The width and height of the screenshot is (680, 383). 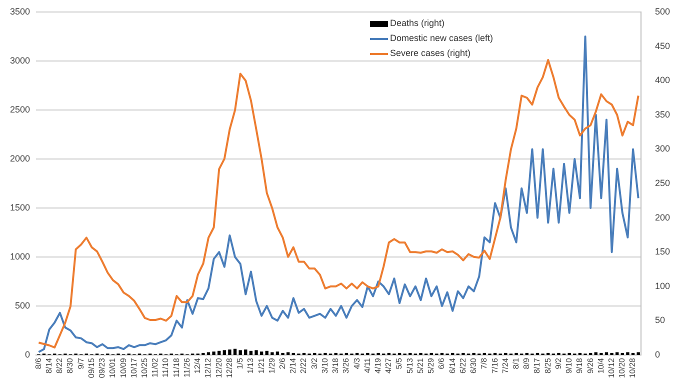 I want to click on legend-label: Domestic new cases (left), so click(x=442, y=38).